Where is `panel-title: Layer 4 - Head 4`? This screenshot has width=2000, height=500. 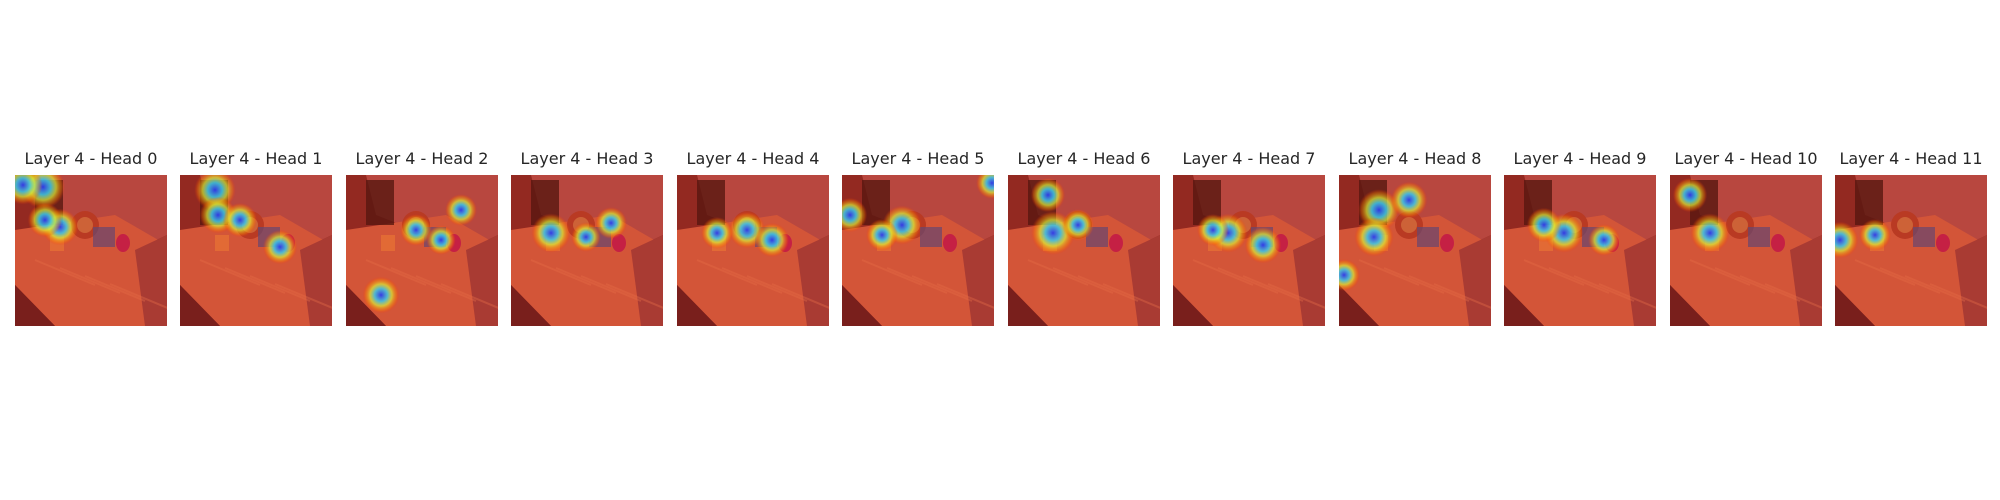 panel-title: Layer 4 - Head 4 is located at coordinates (753, 158).